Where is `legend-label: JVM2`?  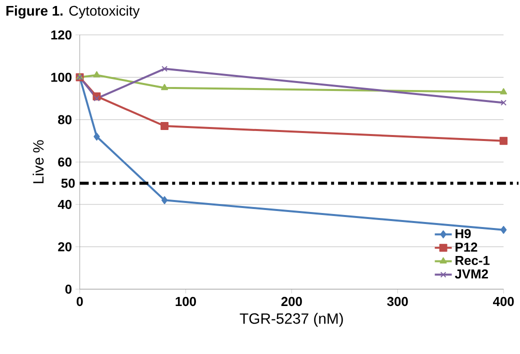
legend-label: JVM2 is located at coordinates (471, 274).